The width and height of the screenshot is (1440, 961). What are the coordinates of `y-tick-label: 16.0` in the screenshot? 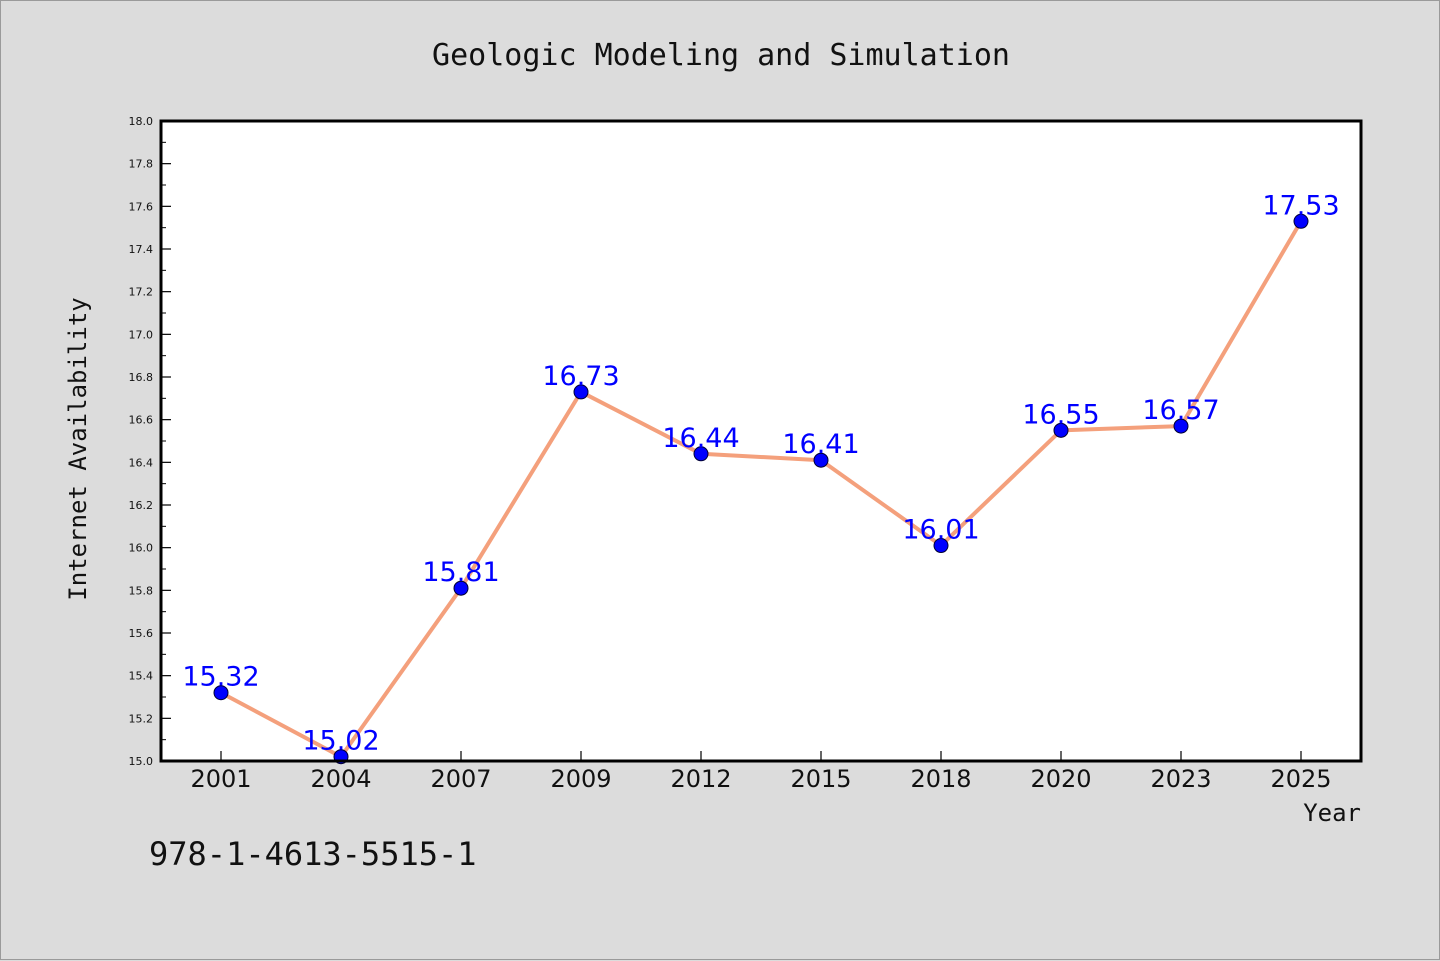 It's located at (141, 548).